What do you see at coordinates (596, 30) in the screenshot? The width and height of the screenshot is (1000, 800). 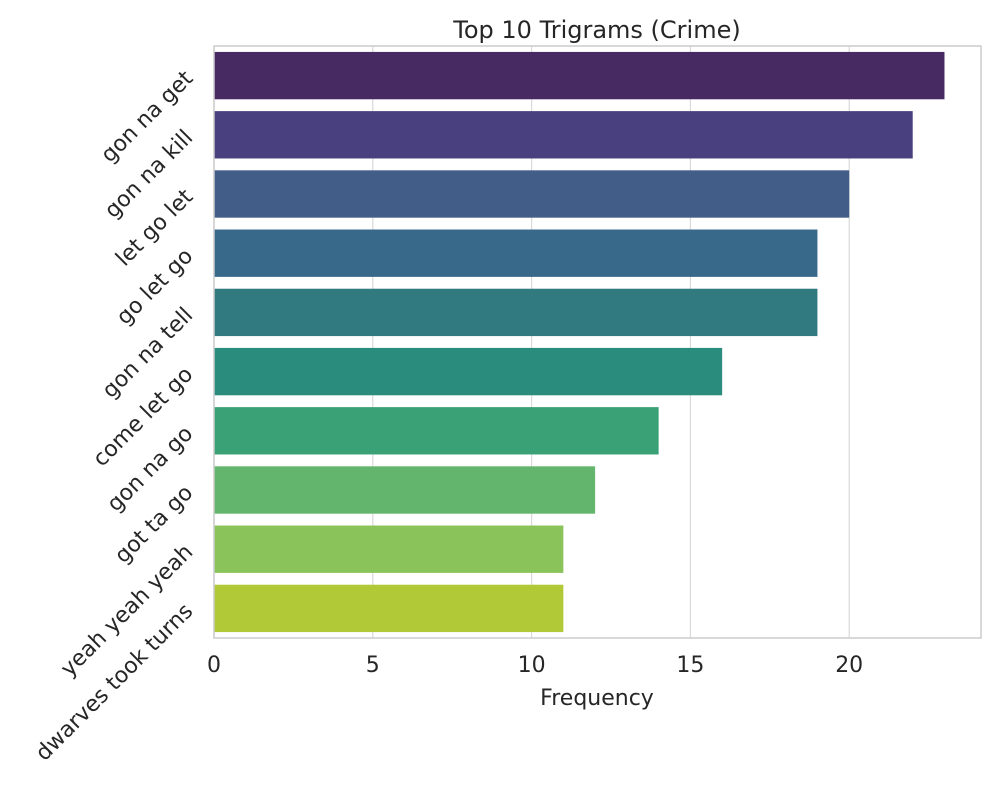 I see `chart-title: Top 10 Trigrams (Crime)` at bounding box center [596, 30].